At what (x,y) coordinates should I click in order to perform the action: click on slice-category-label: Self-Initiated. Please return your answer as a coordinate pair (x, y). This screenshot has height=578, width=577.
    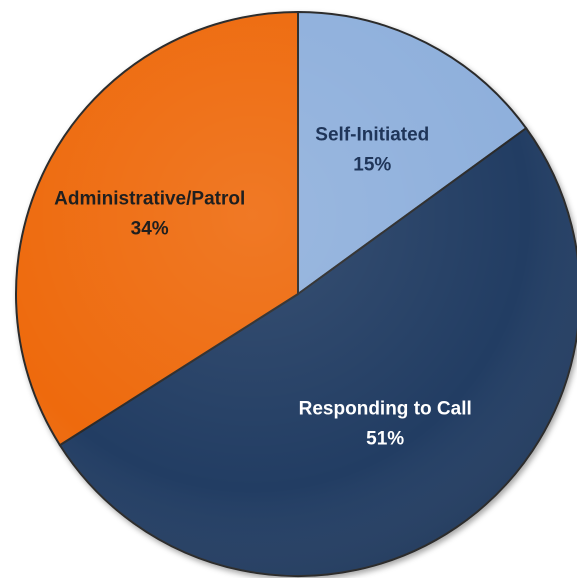
    Looking at the image, I should click on (372, 134).